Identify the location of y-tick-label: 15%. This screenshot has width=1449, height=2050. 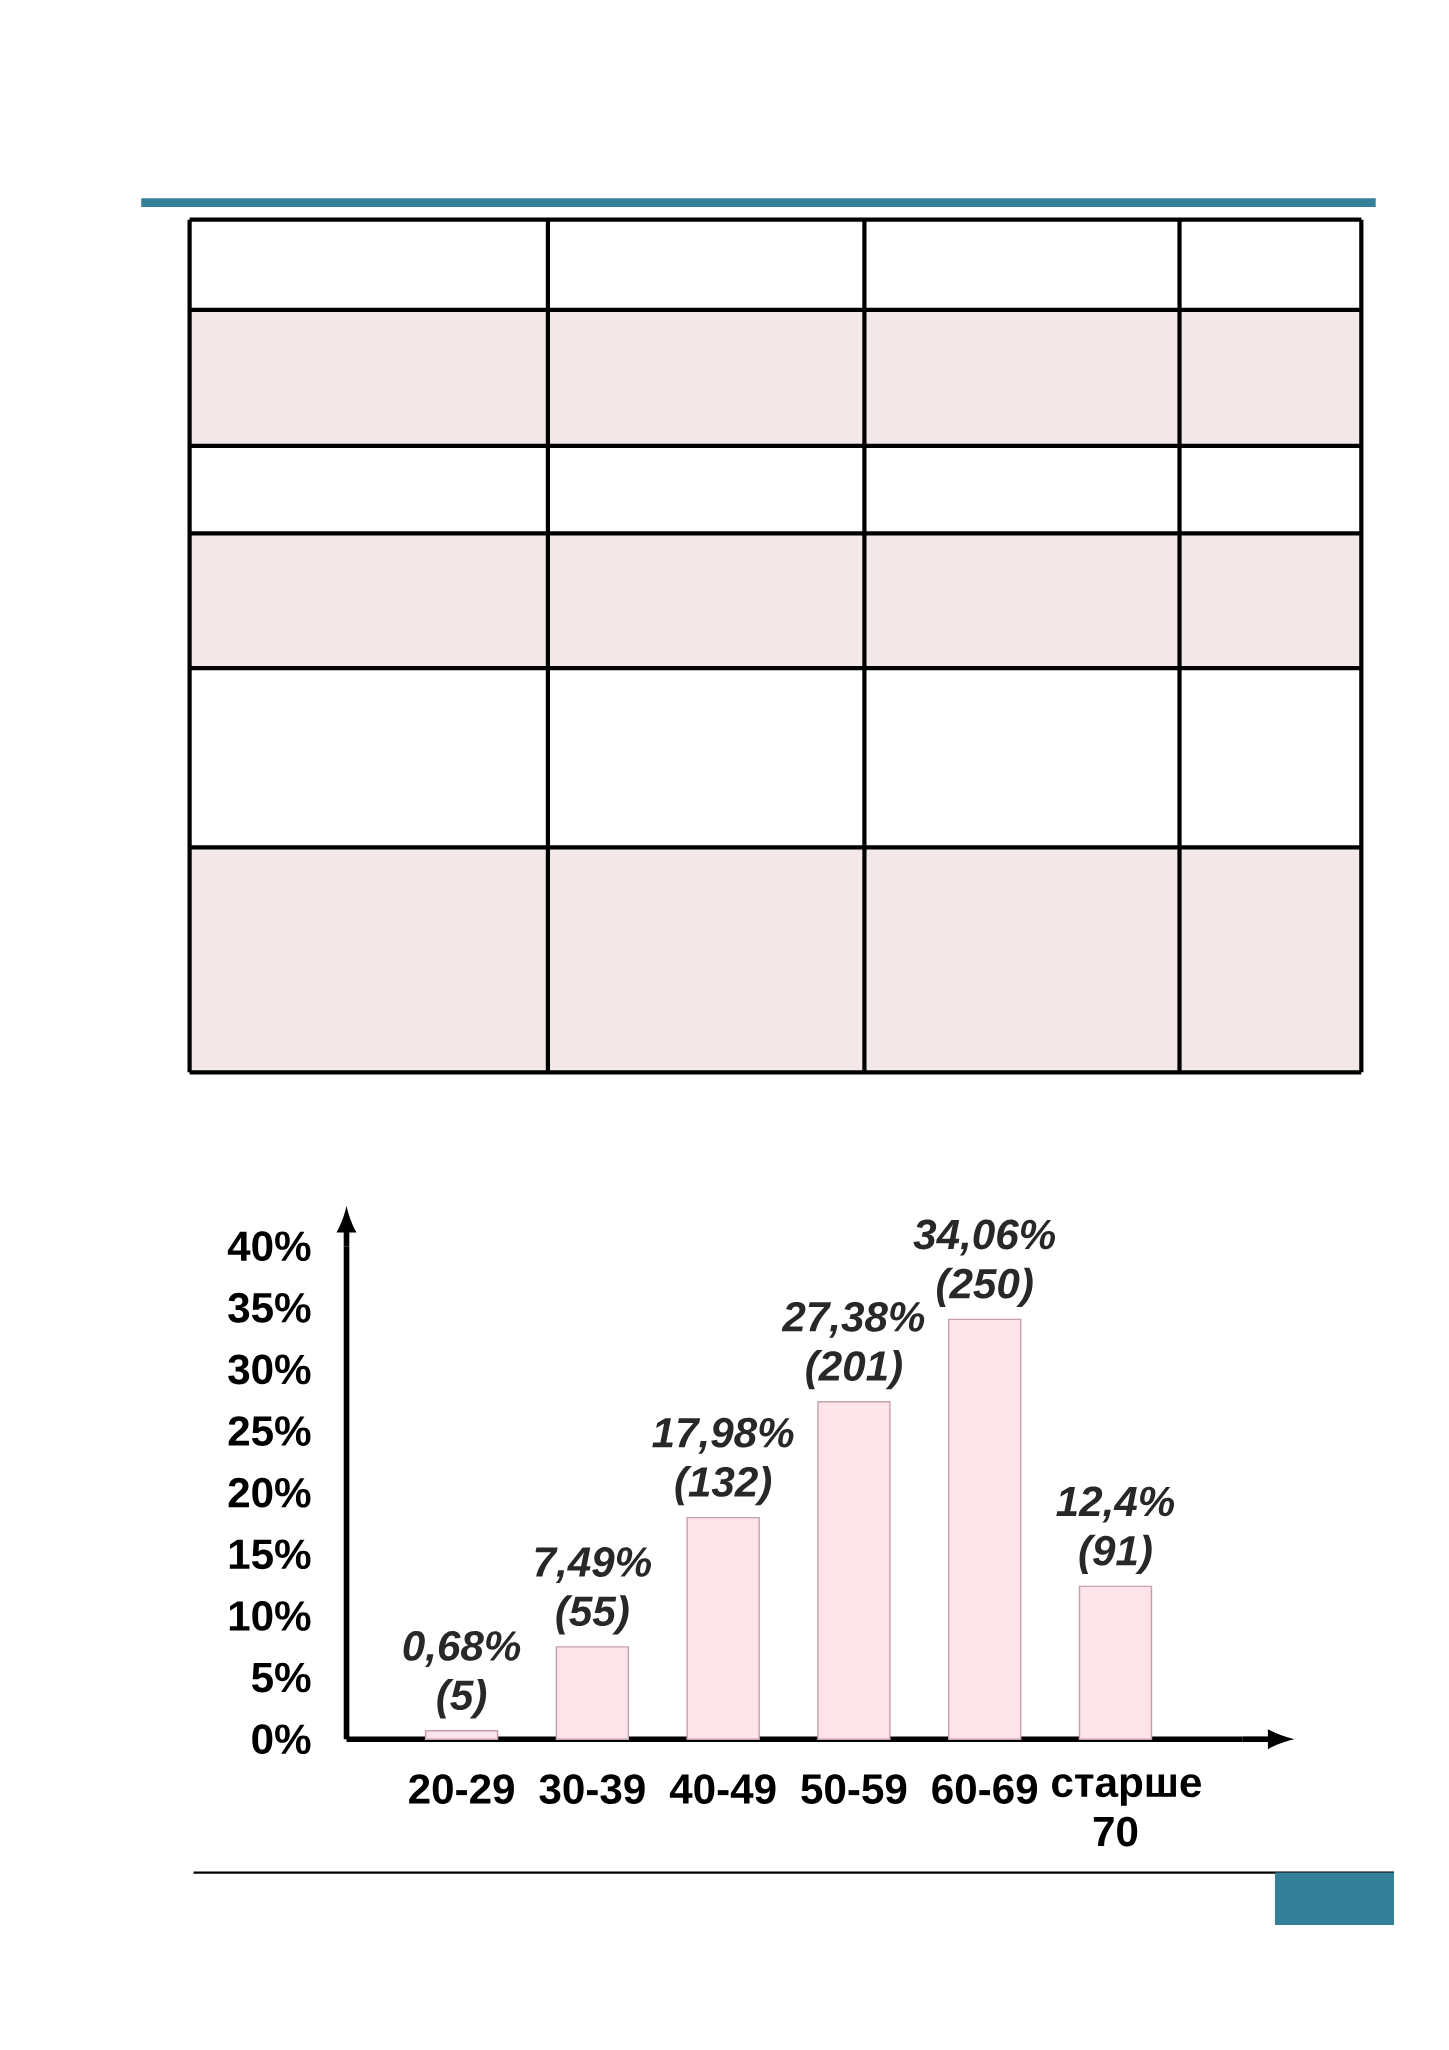
(270, 1554).